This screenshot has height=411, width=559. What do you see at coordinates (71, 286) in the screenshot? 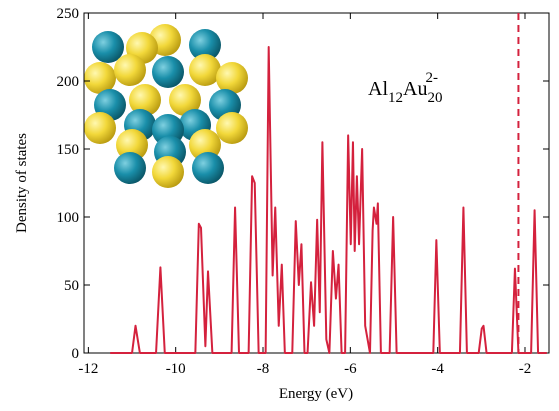
I see `y-tick-label: 50` at bounding box center [71, 286].